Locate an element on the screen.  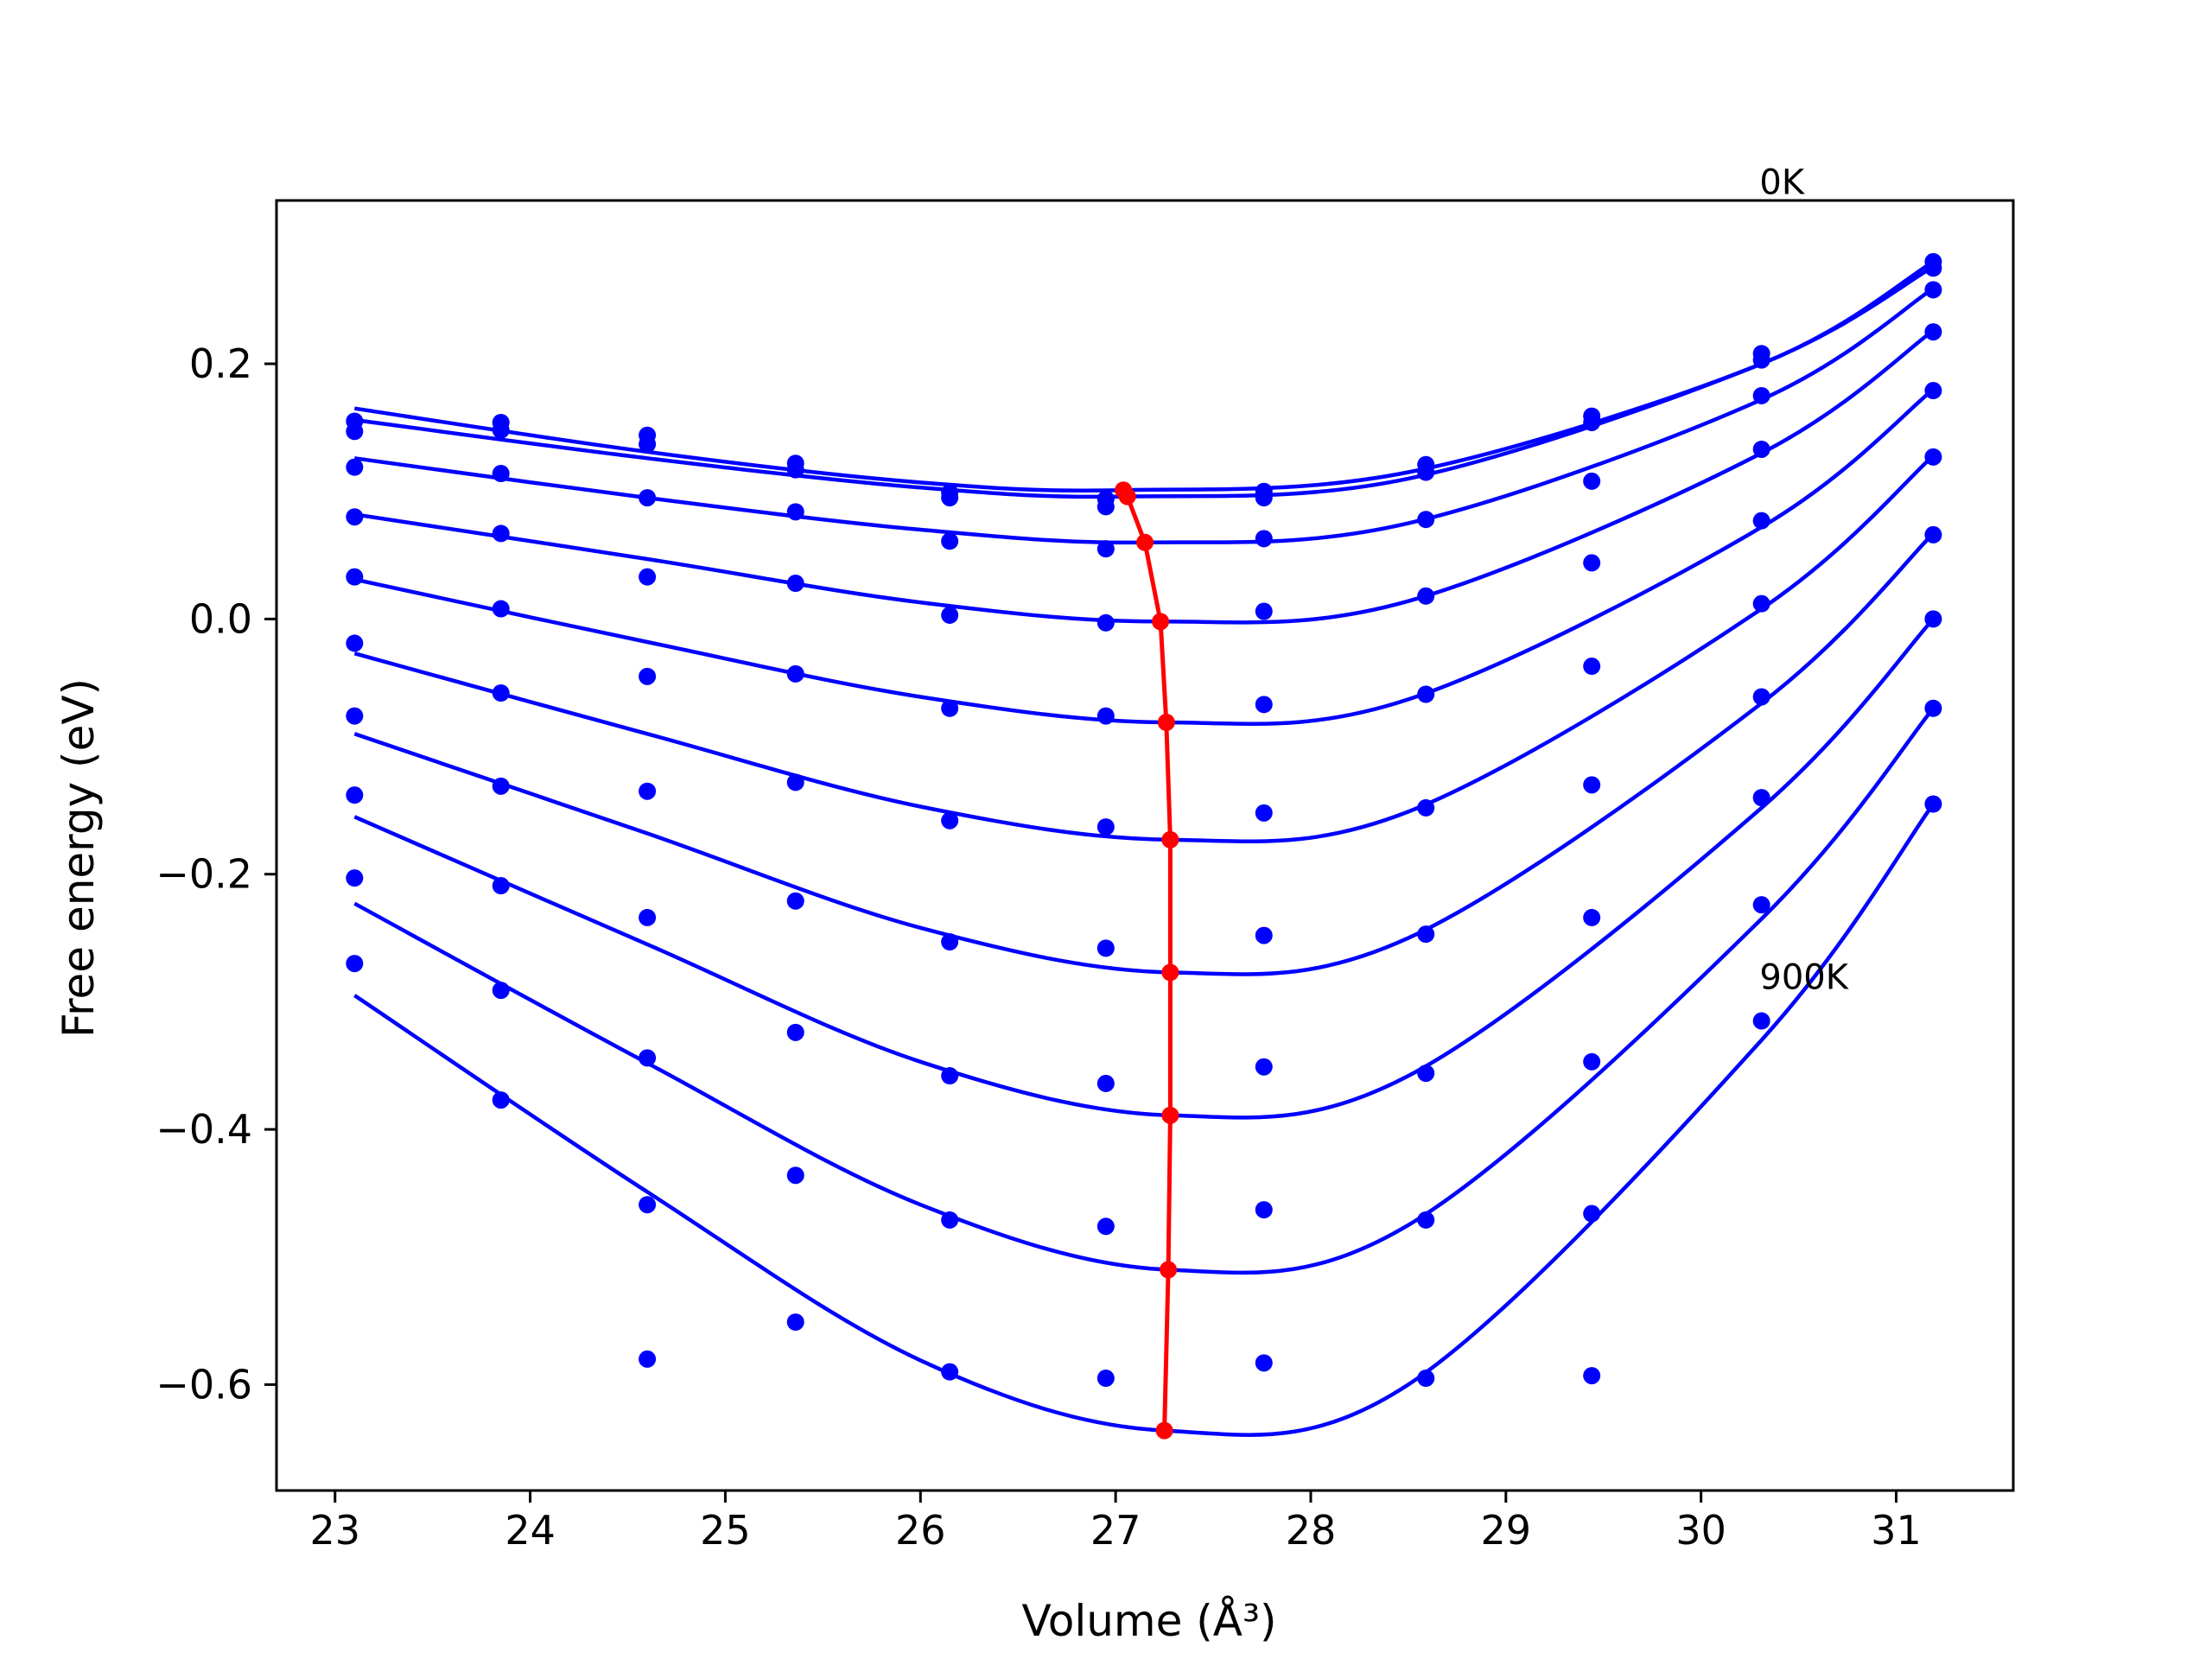
x-tick-label: 26 is located at coordinates (920, 1530).